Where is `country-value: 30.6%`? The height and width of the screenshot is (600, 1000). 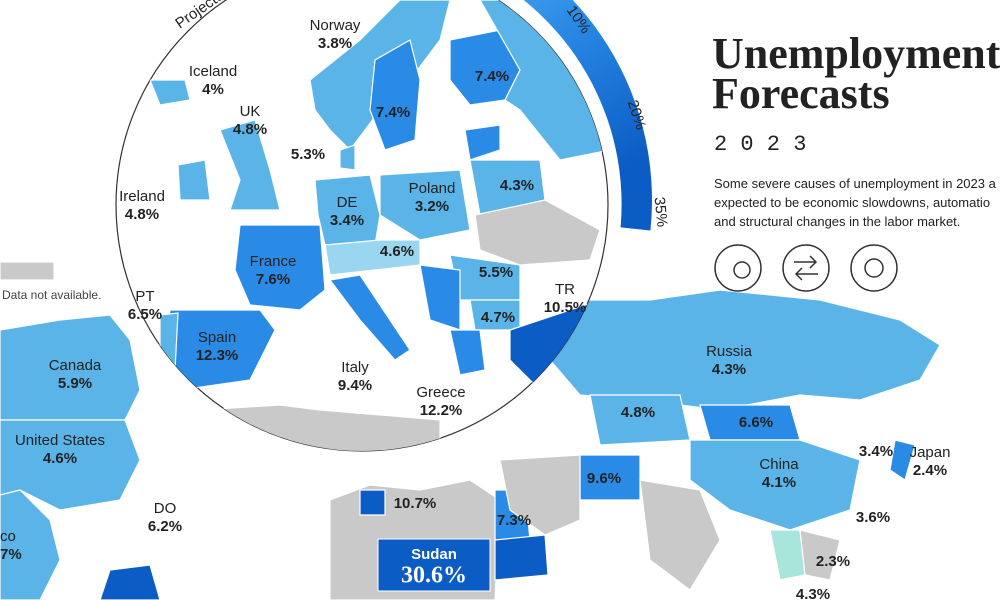
country-value: 30.6% is located at coordinates (434, 576).